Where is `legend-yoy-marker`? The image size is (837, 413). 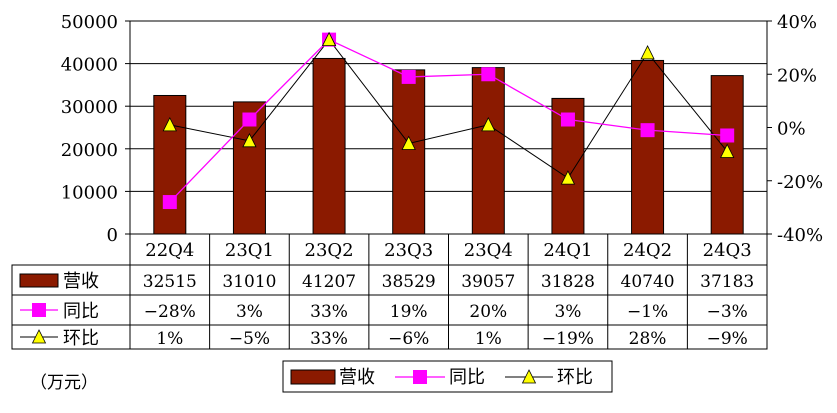
legend-yoy-marker is located at coordinates (420, 377).